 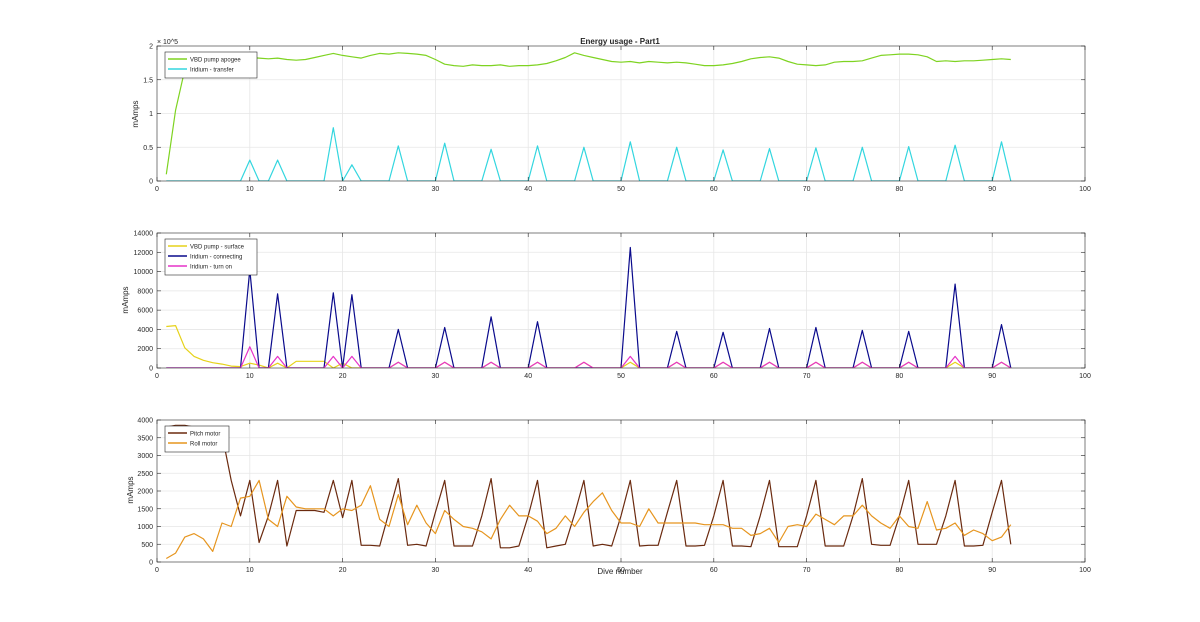 I want to click on y-tick-label: 1500, so click(x=145, y=509).